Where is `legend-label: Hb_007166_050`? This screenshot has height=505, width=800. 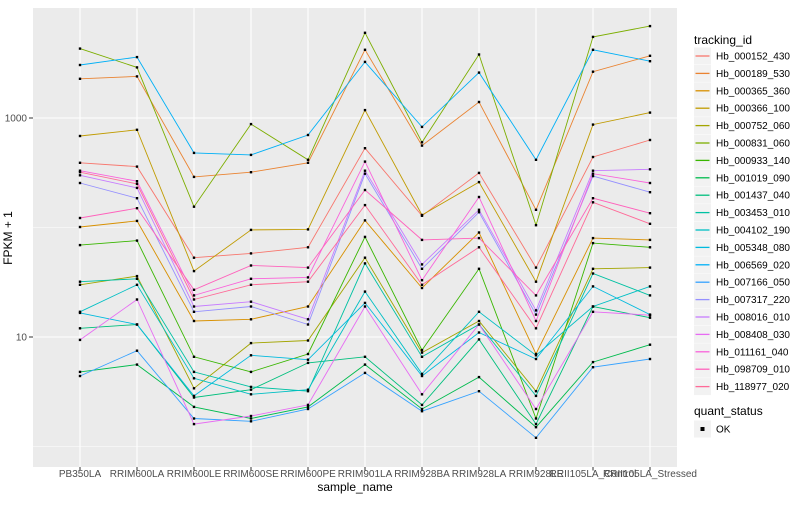 legend-label: Hb_007166_050 is located at coordinates (753, 283).